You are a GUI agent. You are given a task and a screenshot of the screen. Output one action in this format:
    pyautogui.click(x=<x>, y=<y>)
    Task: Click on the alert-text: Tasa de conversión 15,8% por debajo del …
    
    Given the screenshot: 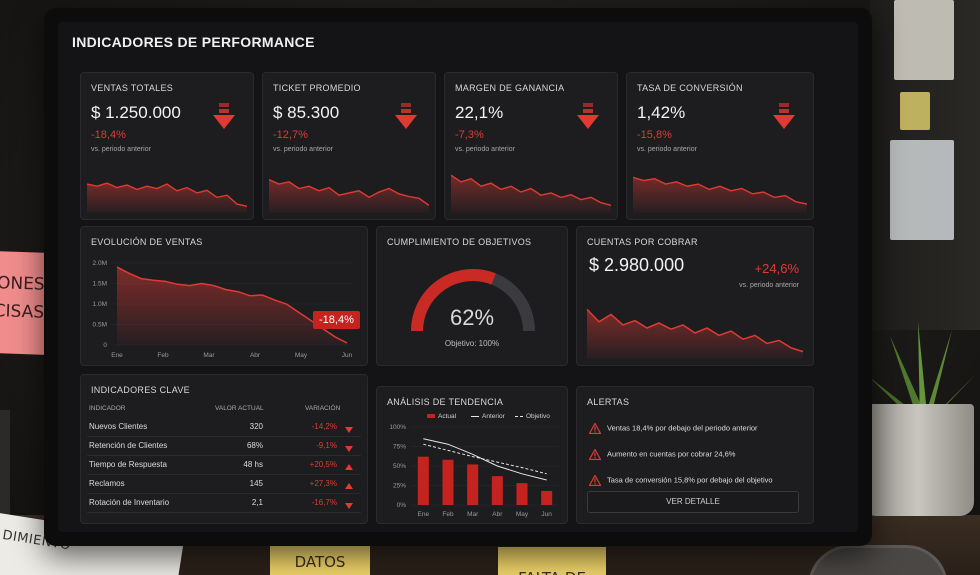 What is the action you would take?
    pyautogui.click(x=690, y=480)
    